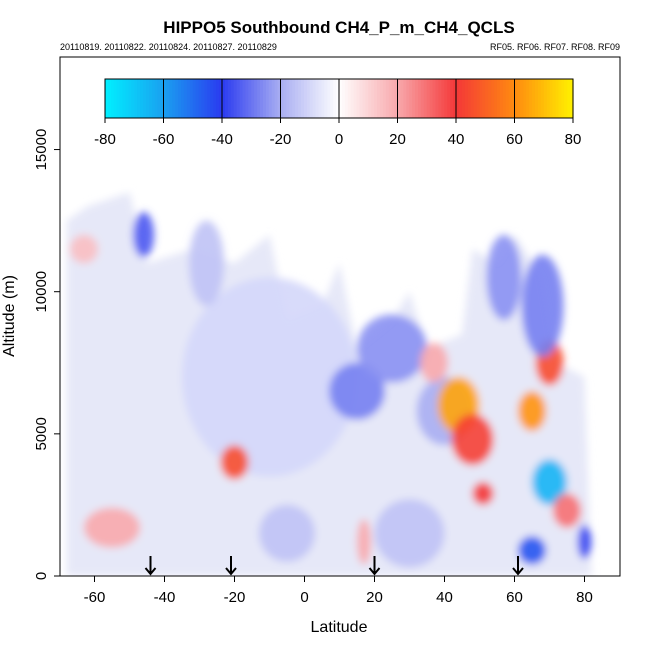 The height and width of the screenshot is (650, 650). Describe the element at coordinates (456, 139) in the screenshot. I see `colorbar-tick-label: 40` at that location.